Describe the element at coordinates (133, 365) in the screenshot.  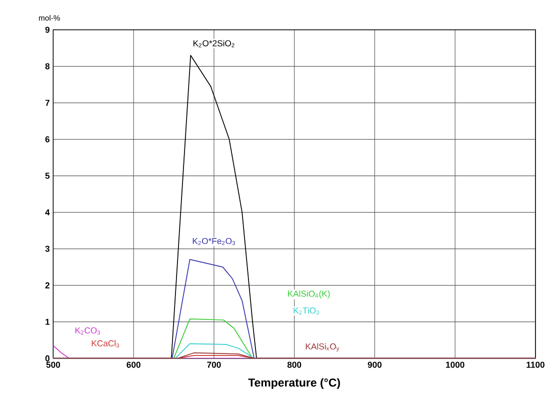
I see `x-tick-label: 600` at that location.